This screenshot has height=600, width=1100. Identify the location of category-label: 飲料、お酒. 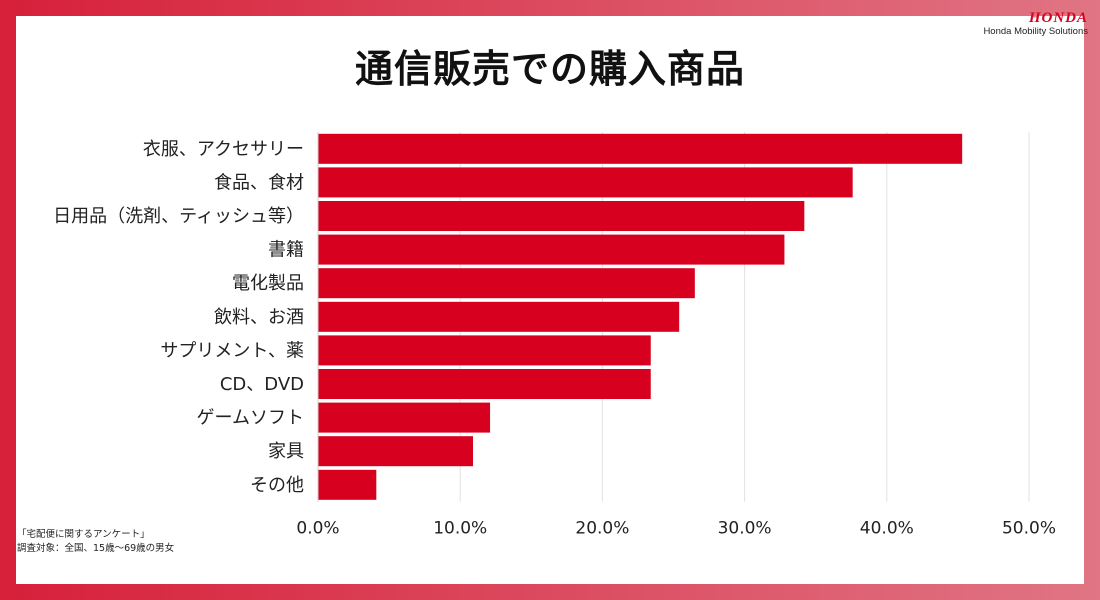
(259, 317).